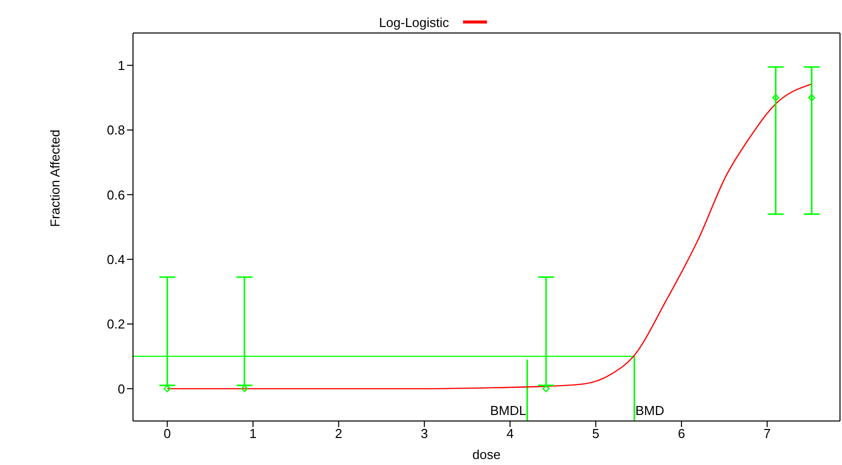  I want to click on ref-line-label: BMD, so click(649, 410).